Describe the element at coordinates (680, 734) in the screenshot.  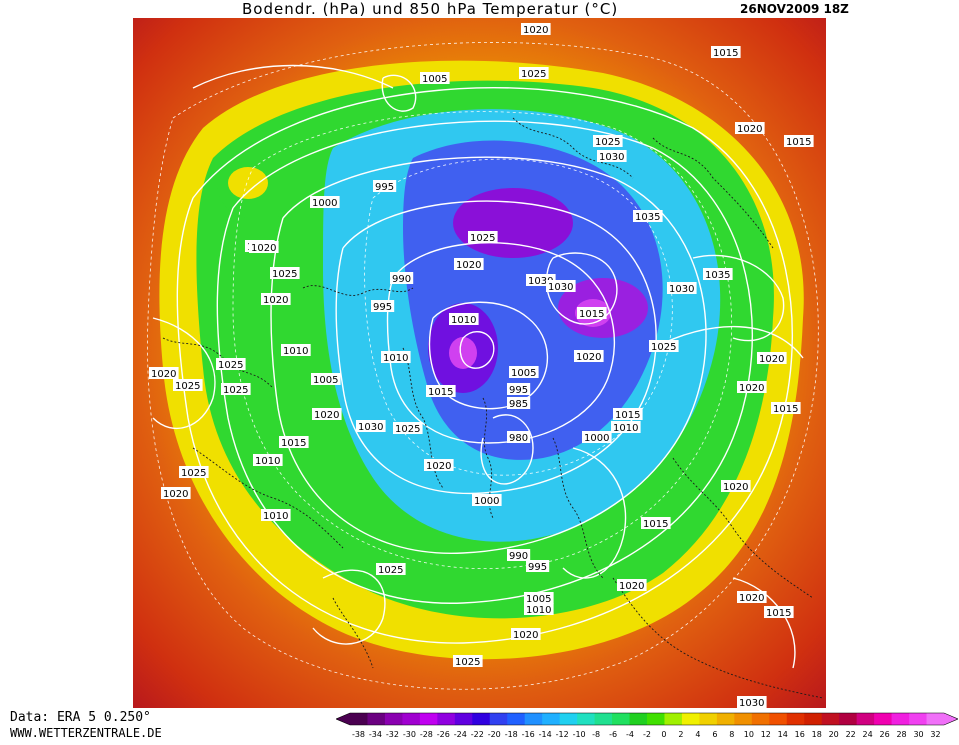
I see `legend-tick-label: 2` at that location.